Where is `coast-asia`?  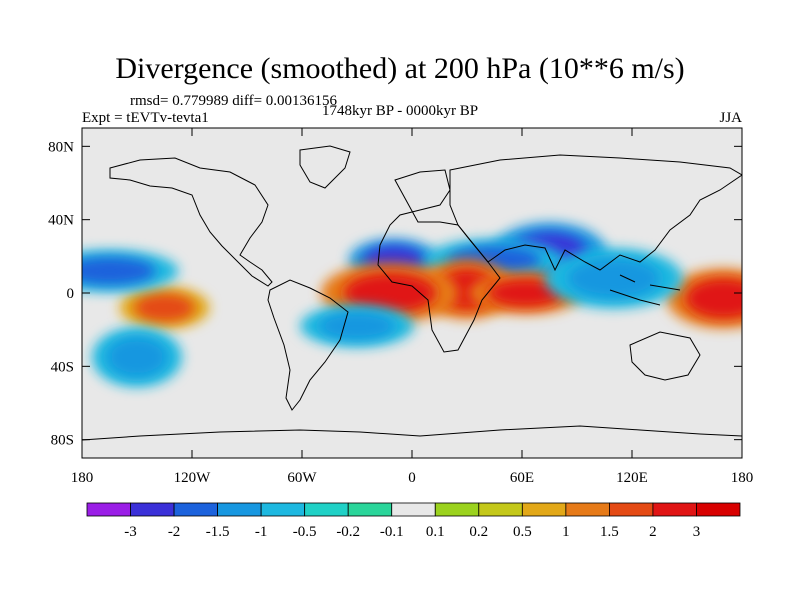 coast-asia is located at coordinates (595, 213).